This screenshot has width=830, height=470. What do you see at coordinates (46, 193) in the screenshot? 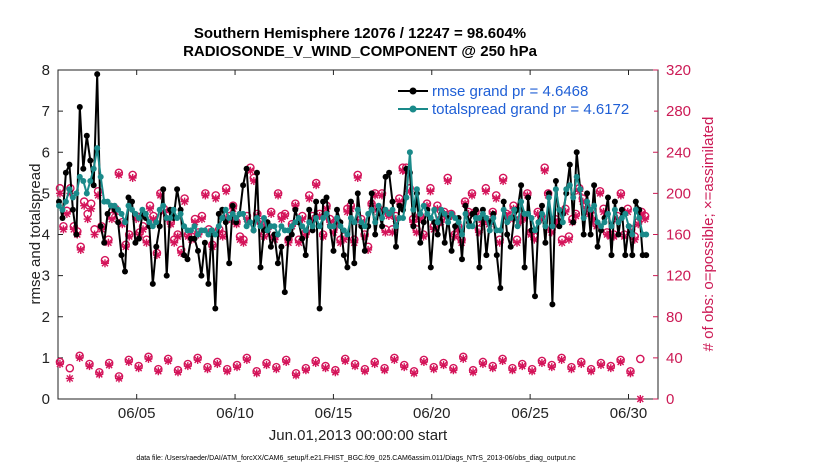
I see `left-tick-label: 5` at bounding box center [46, 193].